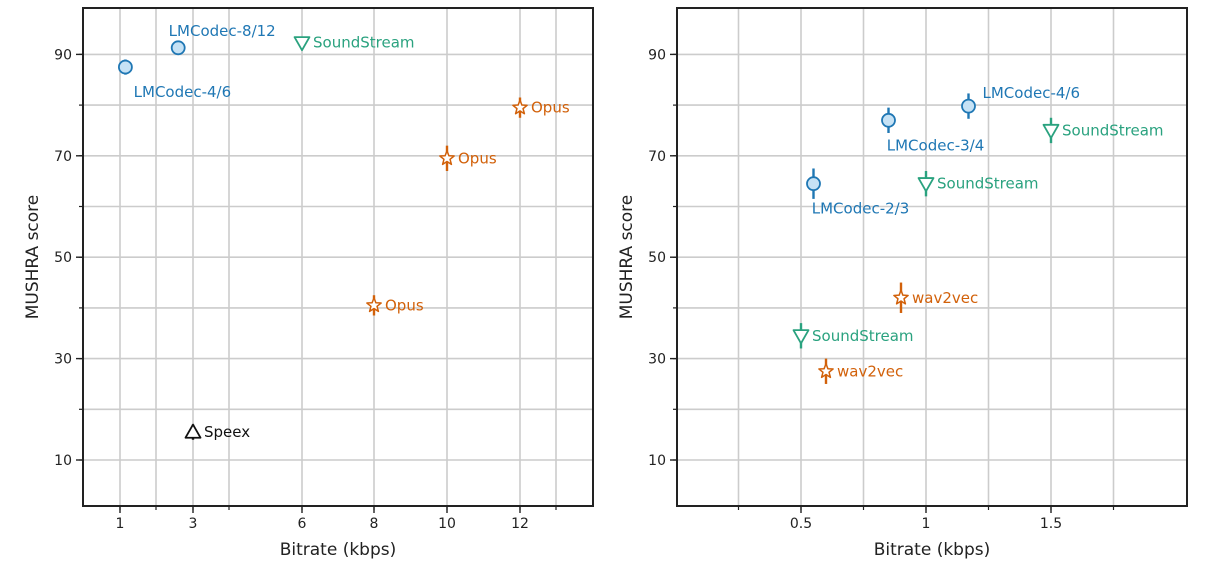 The image size is (1207, 562). What do you see at coordinates (1051, 524) in the screenshot?
I see `x-tick-label: 1.5` at bounding box center [1051, 524].